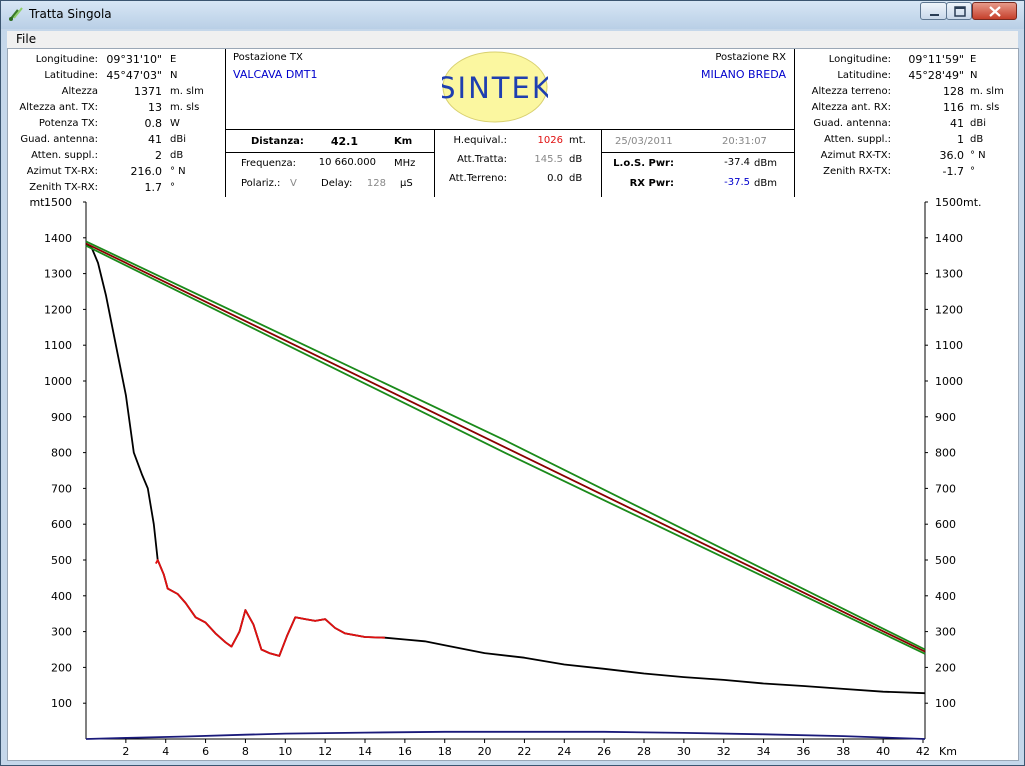 This screenshot has width=1025, height=766. Describe the element at coordinates (477, 178) in the screenshot. I see `attterreno-label: Att.Terreno:` at that location.